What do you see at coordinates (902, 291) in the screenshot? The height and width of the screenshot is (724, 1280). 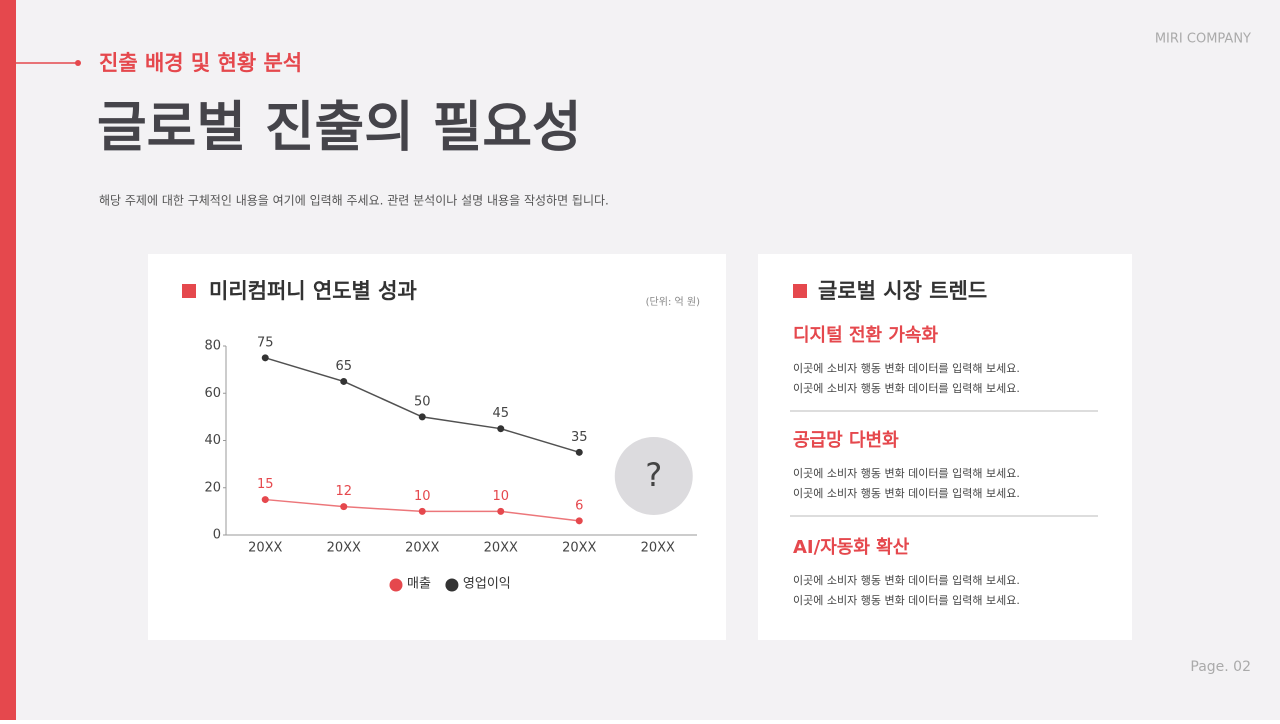 I see `trend-title: 글로벌 시장 트렌드` at bounding box center [902, 291].